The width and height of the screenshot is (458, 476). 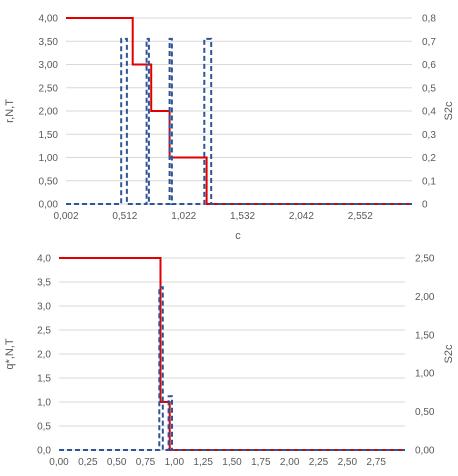 I want to click on y-tick-label-left: 3,5, so click(x=44, y=283).